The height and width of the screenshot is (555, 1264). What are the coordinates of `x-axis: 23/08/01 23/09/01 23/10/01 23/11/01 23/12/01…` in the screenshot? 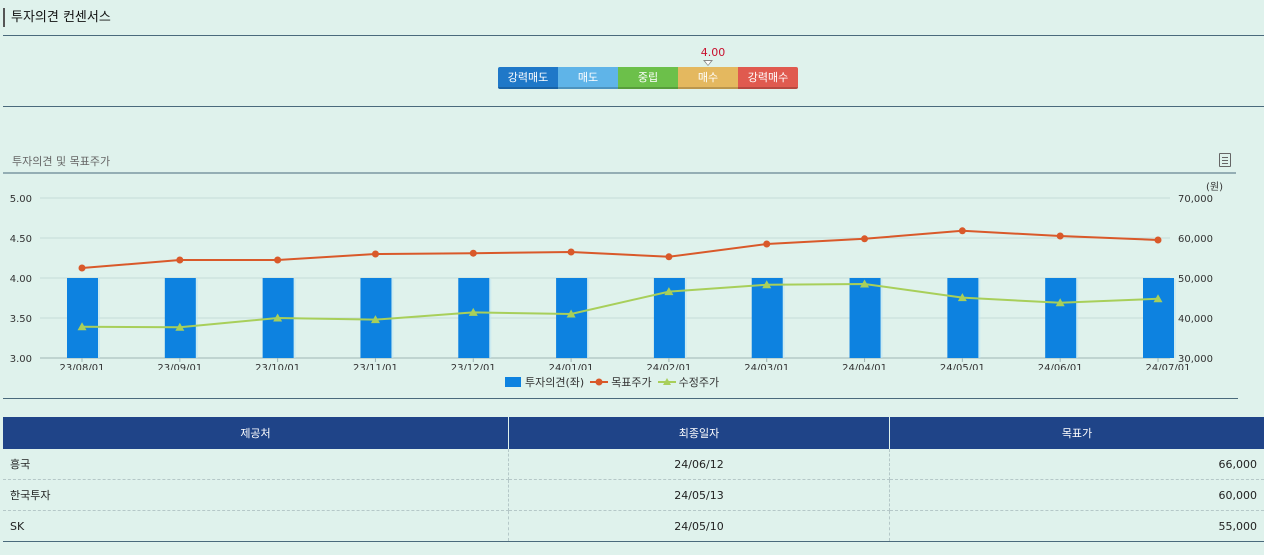 It's located at (625, 364).